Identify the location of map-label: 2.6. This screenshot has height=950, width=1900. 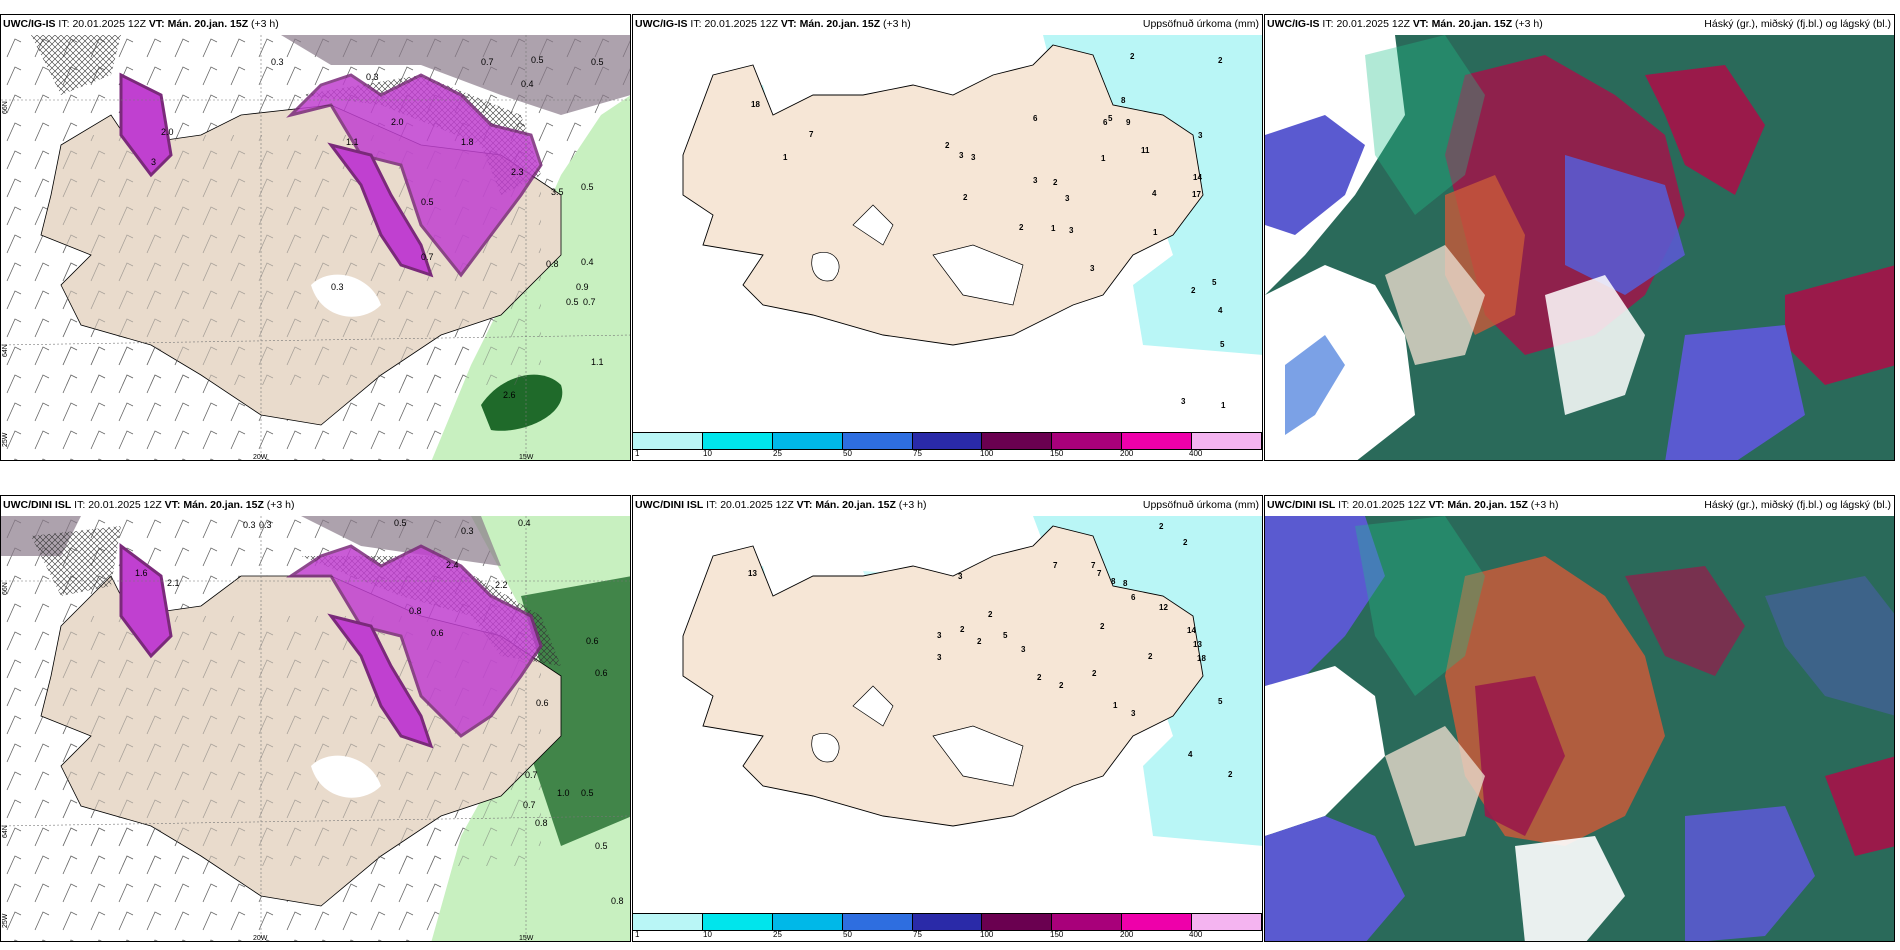
(509, 395).